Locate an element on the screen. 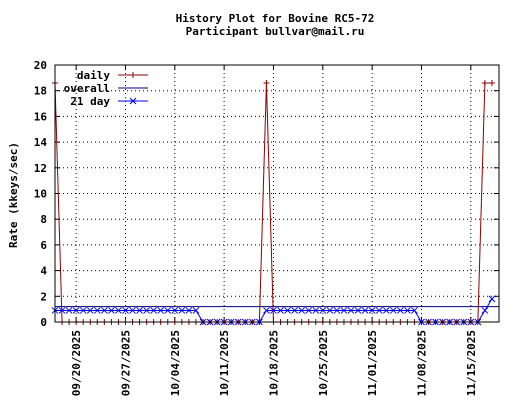  x-tick-label: 09/20/2025 is located at coordinates (76, 363).